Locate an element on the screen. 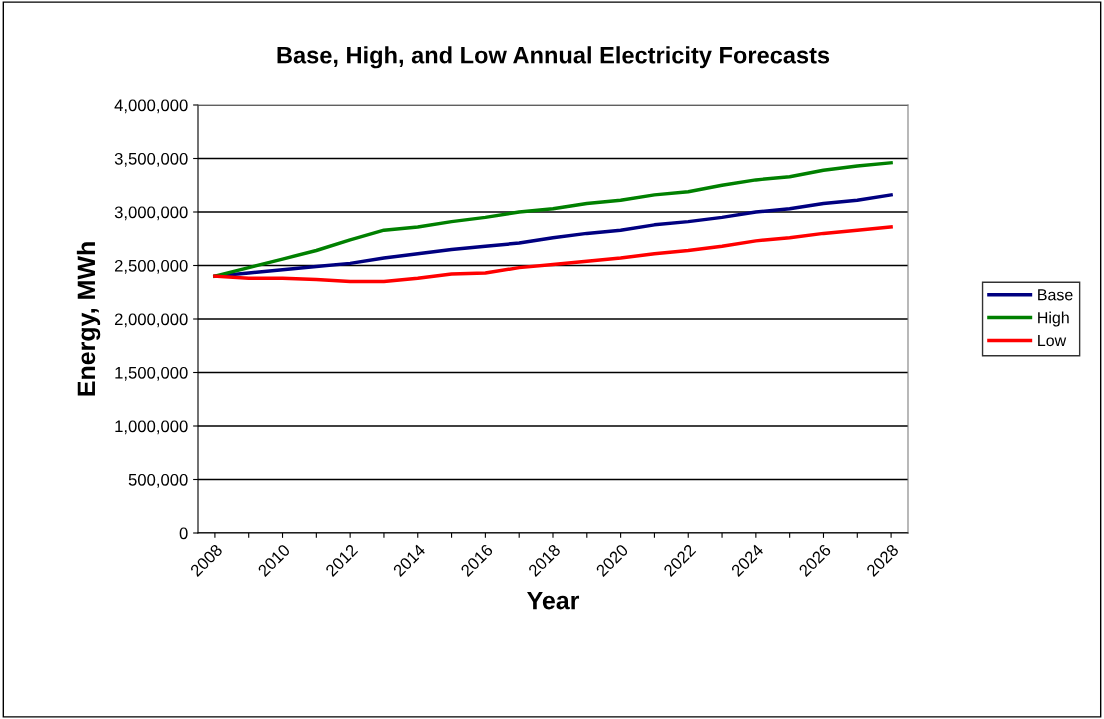 This screenshot has height=719, width=1104. y-tick-label: 500,000 is located at coordinates (158, 480).